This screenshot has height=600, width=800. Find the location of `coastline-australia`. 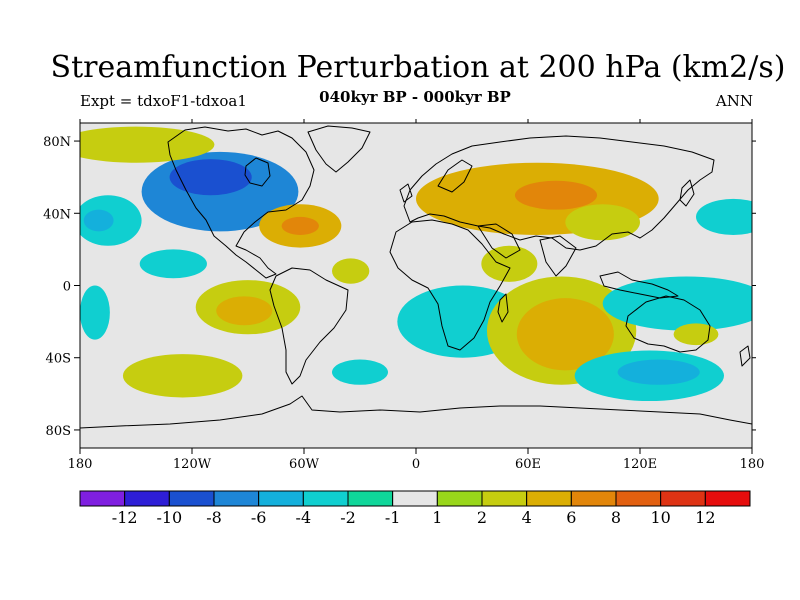

coastline-australia is located at coordinates (668, 324).